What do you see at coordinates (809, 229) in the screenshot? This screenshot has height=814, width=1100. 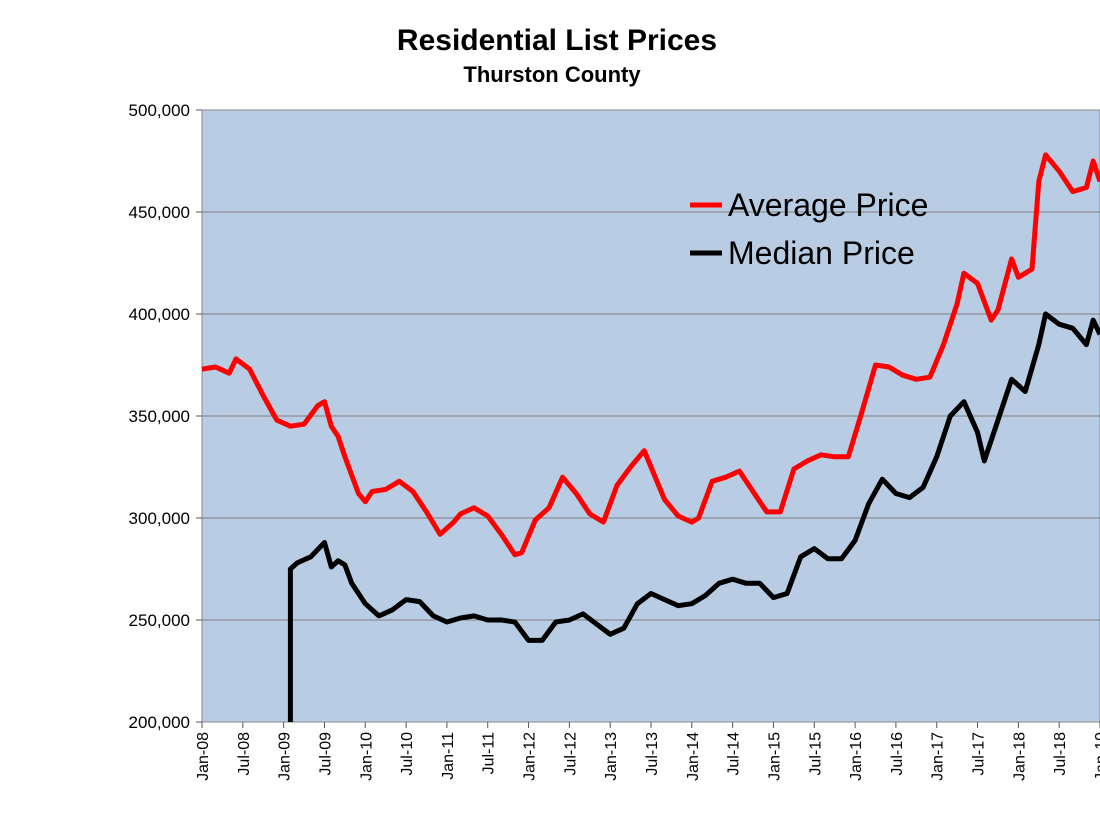 I see `legend: Average Price Median Price` at bounding box center [809, 229].